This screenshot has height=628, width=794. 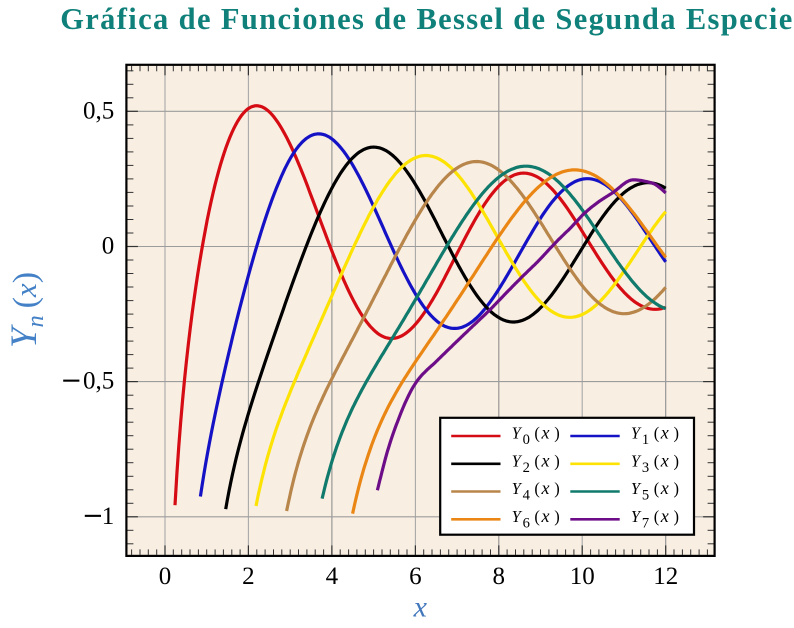 I want to click on svg-text: 8, so click(x=499, y=576).